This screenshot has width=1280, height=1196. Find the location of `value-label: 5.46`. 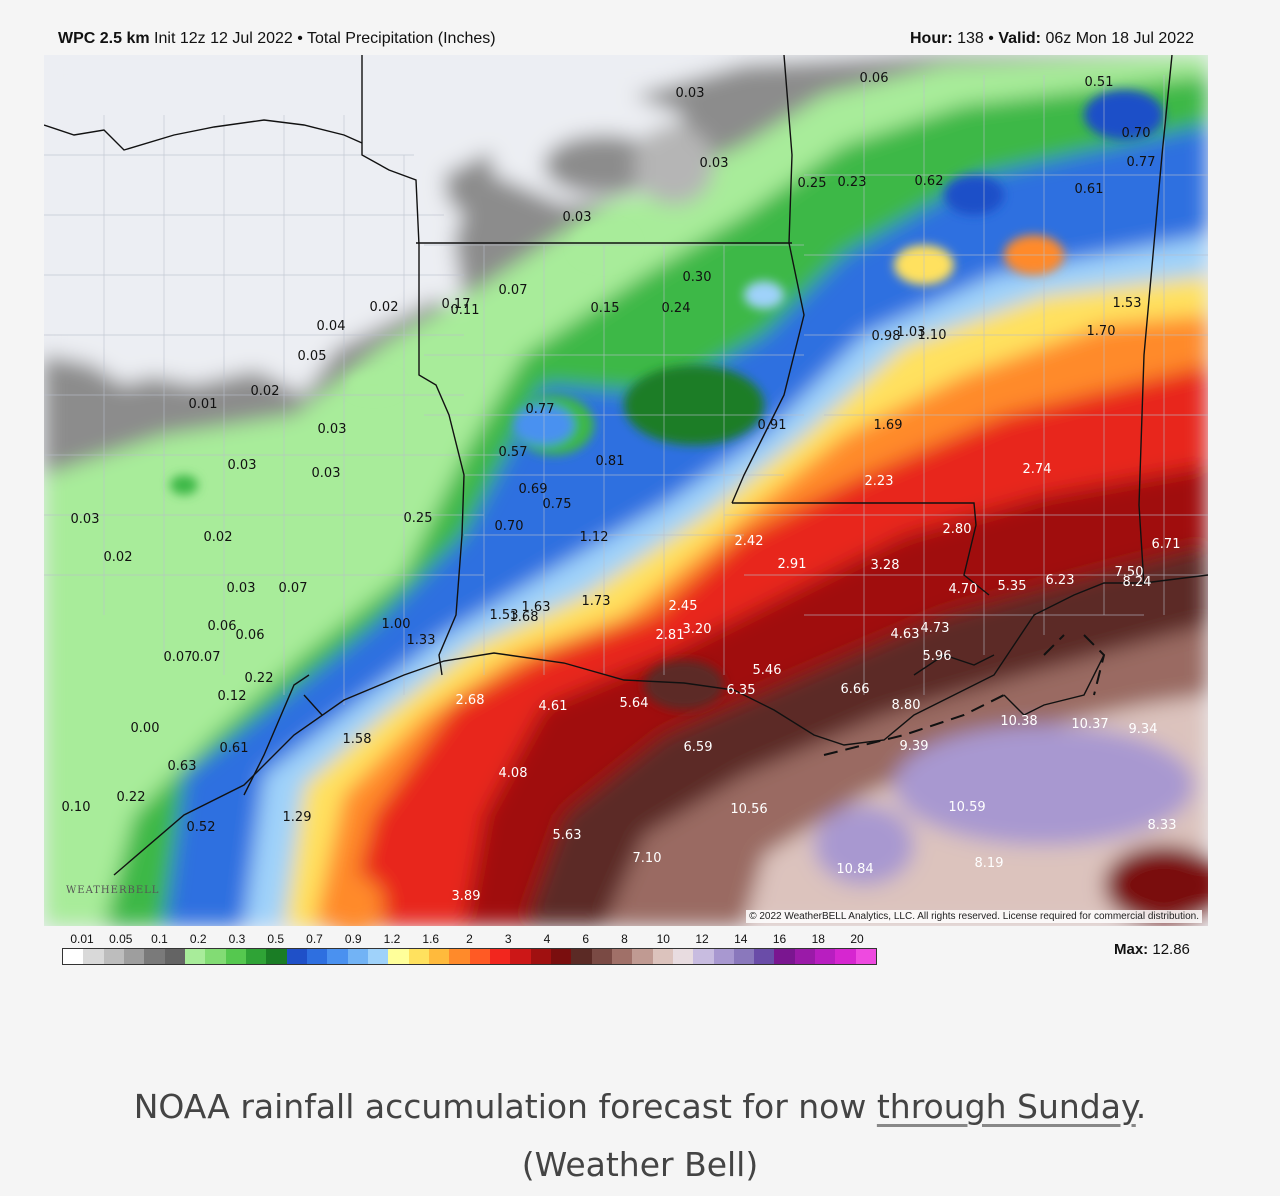

value-label: 5.46 is located at coordinates (767, 670).